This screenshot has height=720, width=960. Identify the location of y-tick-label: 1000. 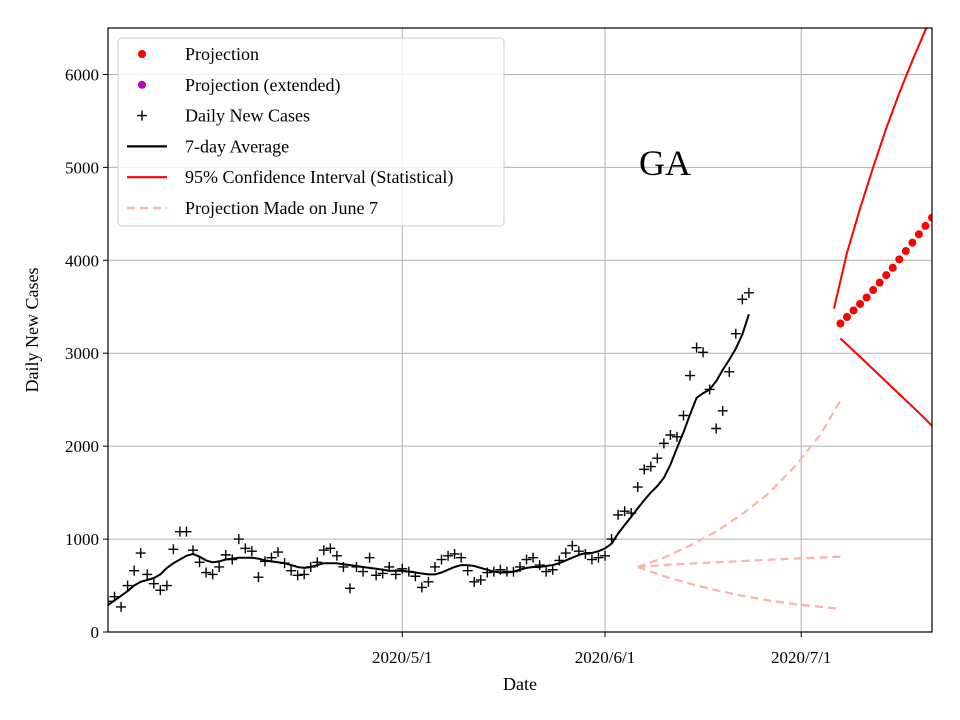
(82, 539).